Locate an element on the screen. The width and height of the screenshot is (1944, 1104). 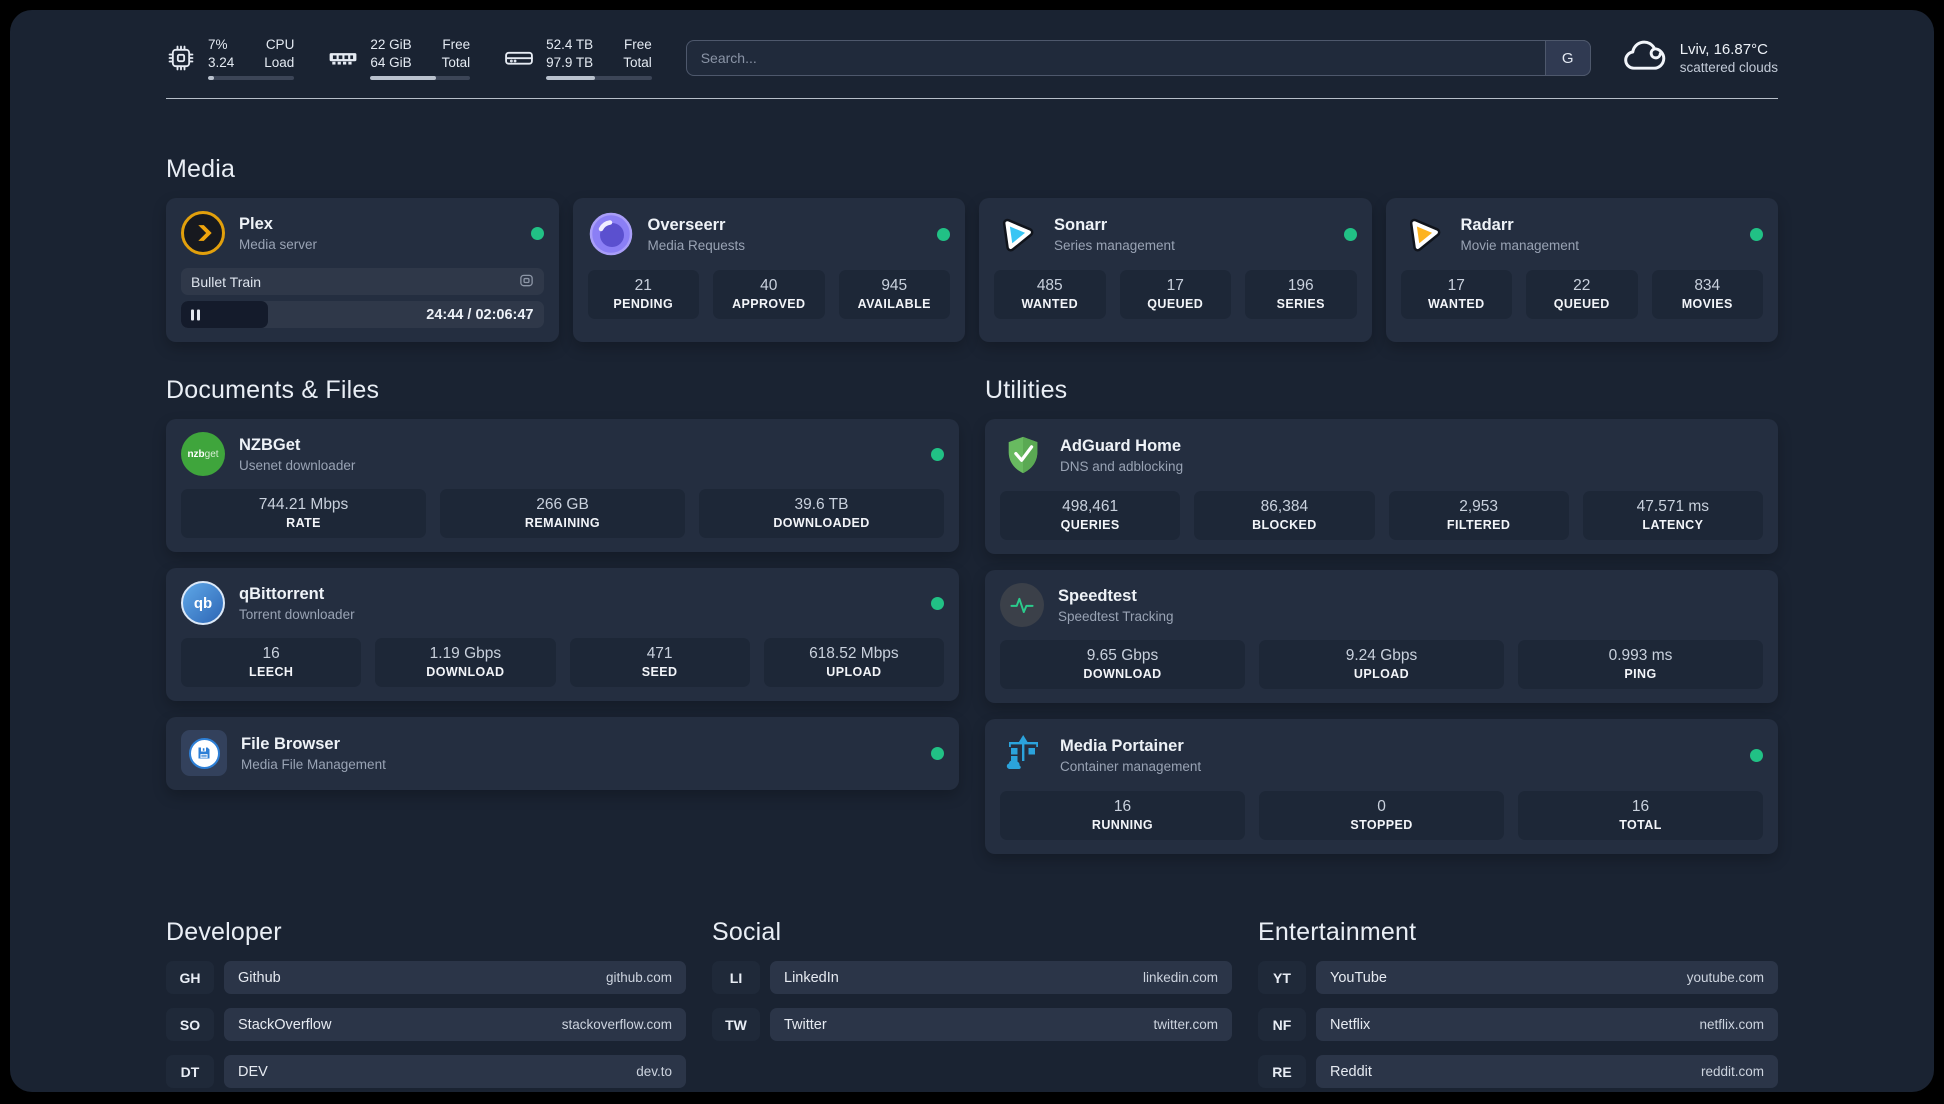
stat-label: SEED is located at coordinates (659, 672).